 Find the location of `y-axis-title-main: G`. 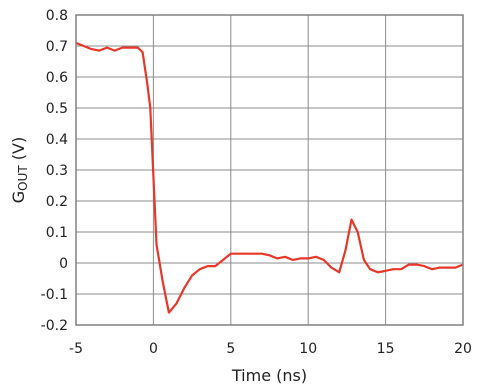

y-axis-title-main: G is located at coordinates (18, 197).